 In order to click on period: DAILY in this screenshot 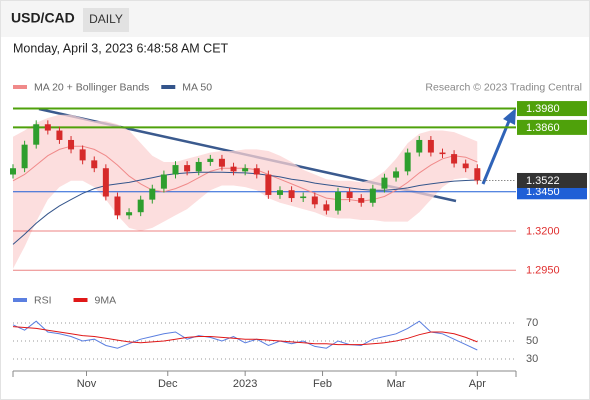, I will do `click(106, 19)`.